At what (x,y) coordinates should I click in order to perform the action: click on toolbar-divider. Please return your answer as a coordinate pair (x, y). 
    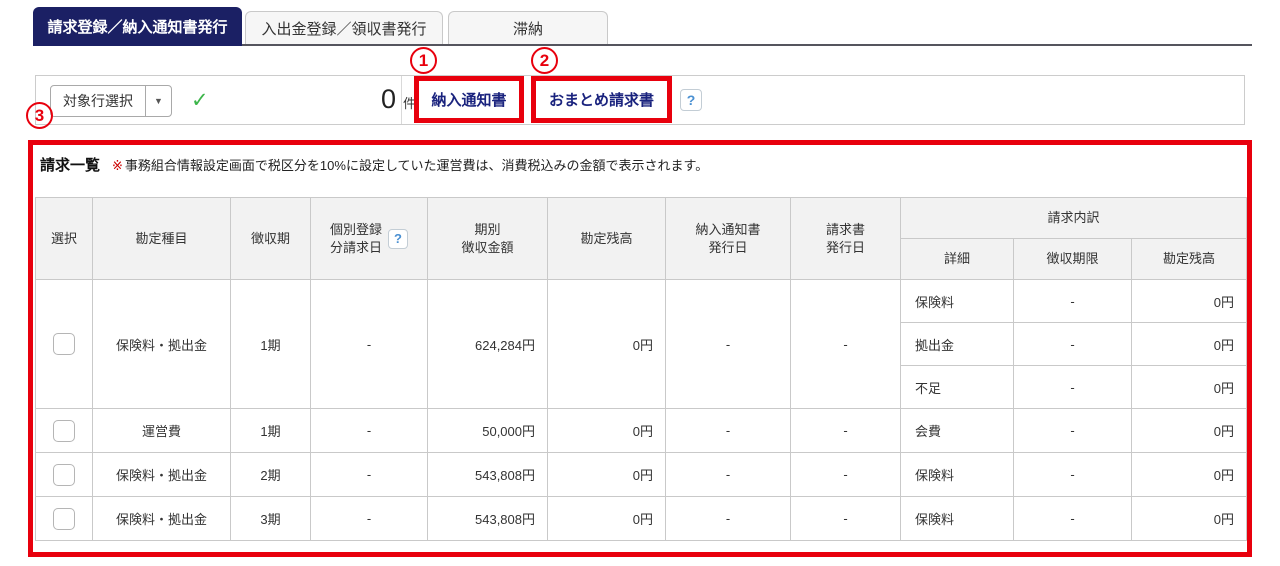
    Looking at the image, I should click on (401, 100).